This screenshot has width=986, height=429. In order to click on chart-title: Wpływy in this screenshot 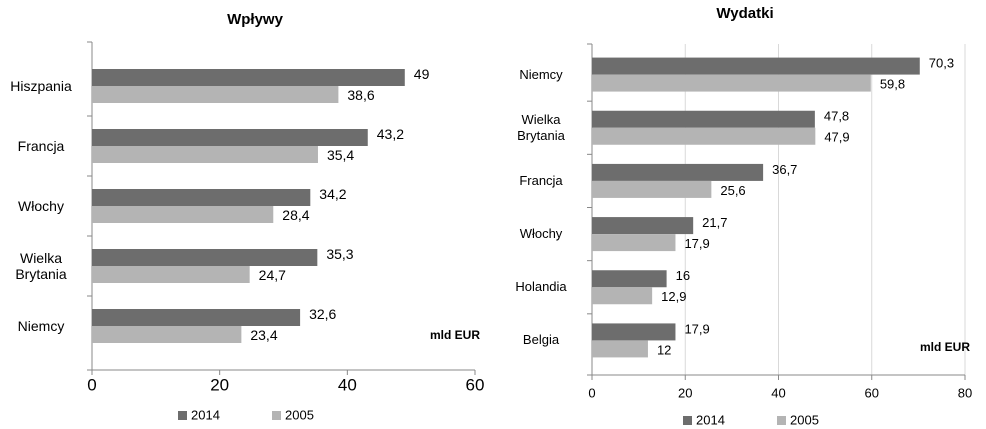, I will do `click(255, 19)`.